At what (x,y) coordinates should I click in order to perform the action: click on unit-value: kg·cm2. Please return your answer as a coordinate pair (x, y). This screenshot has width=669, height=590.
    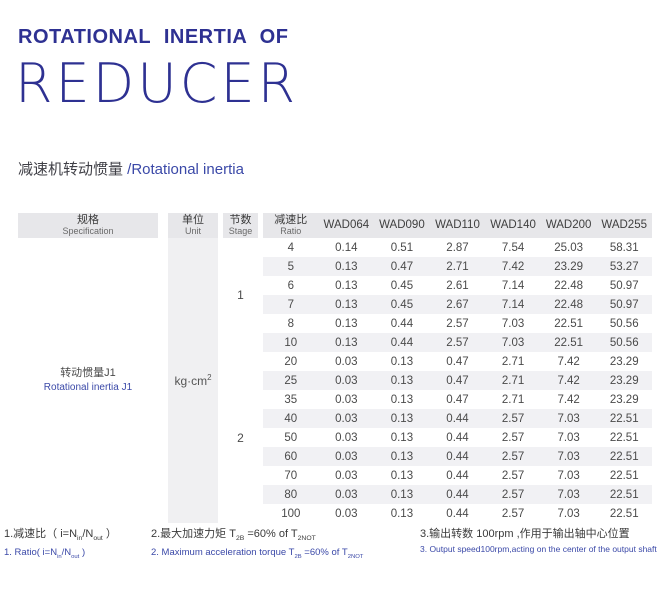
    Looking at the image, I should click on (193, 380).